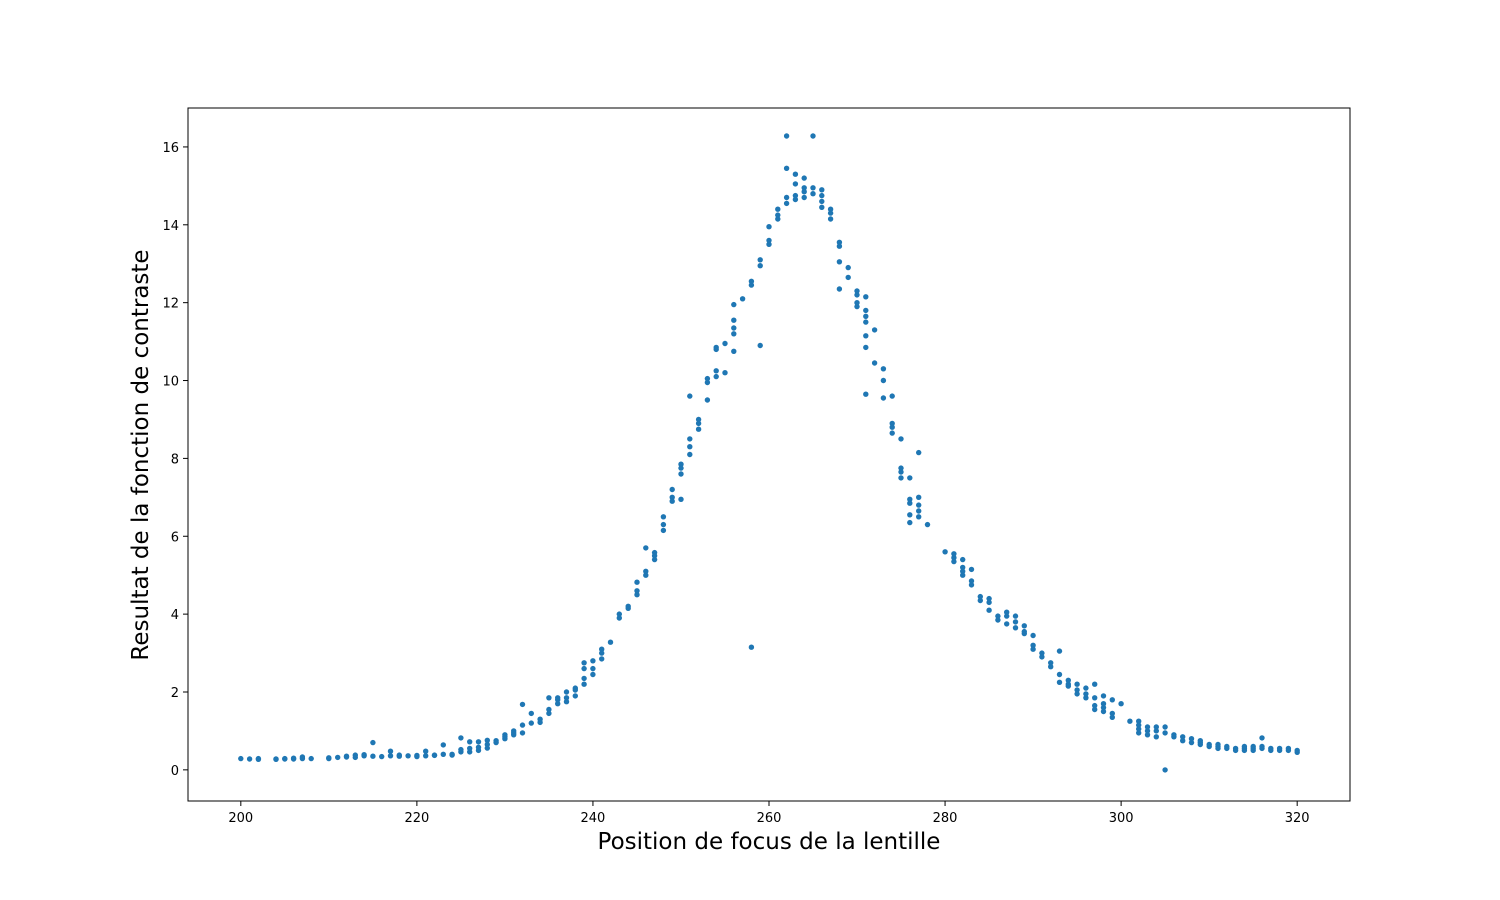 The height and width of the screenshot is (900, 1500). What do you see at coordinates (175, 459) in the screenshot?
I see `y-tick-label: 8` at bounding box center [175, 459].